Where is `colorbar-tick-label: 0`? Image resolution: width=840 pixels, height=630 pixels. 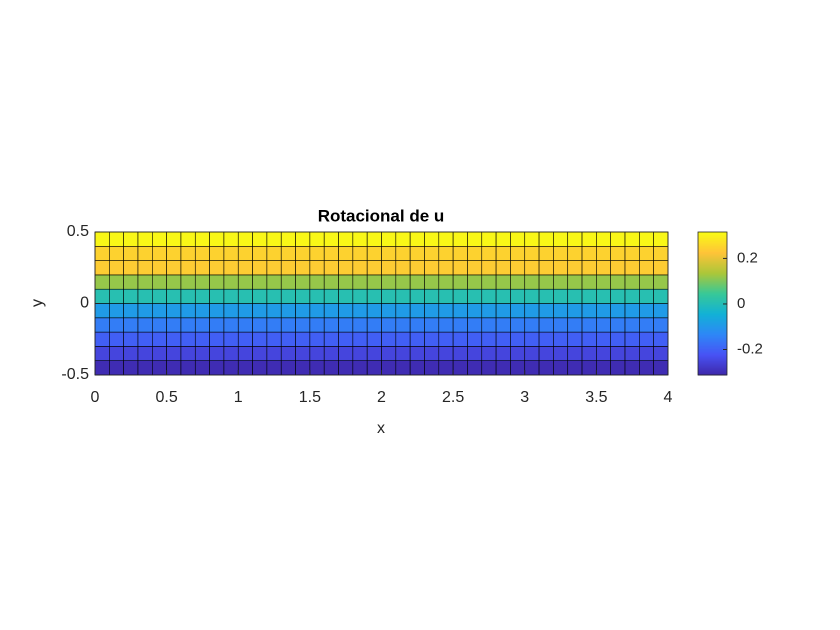 colorbar-tick-label: 0 is located at coordinates (741, 303).